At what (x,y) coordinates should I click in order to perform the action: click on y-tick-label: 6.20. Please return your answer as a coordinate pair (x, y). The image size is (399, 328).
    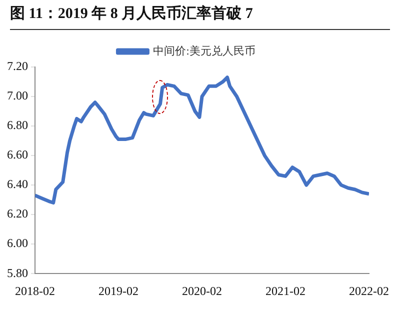
    Looking at the image, I should click on (17, 213).